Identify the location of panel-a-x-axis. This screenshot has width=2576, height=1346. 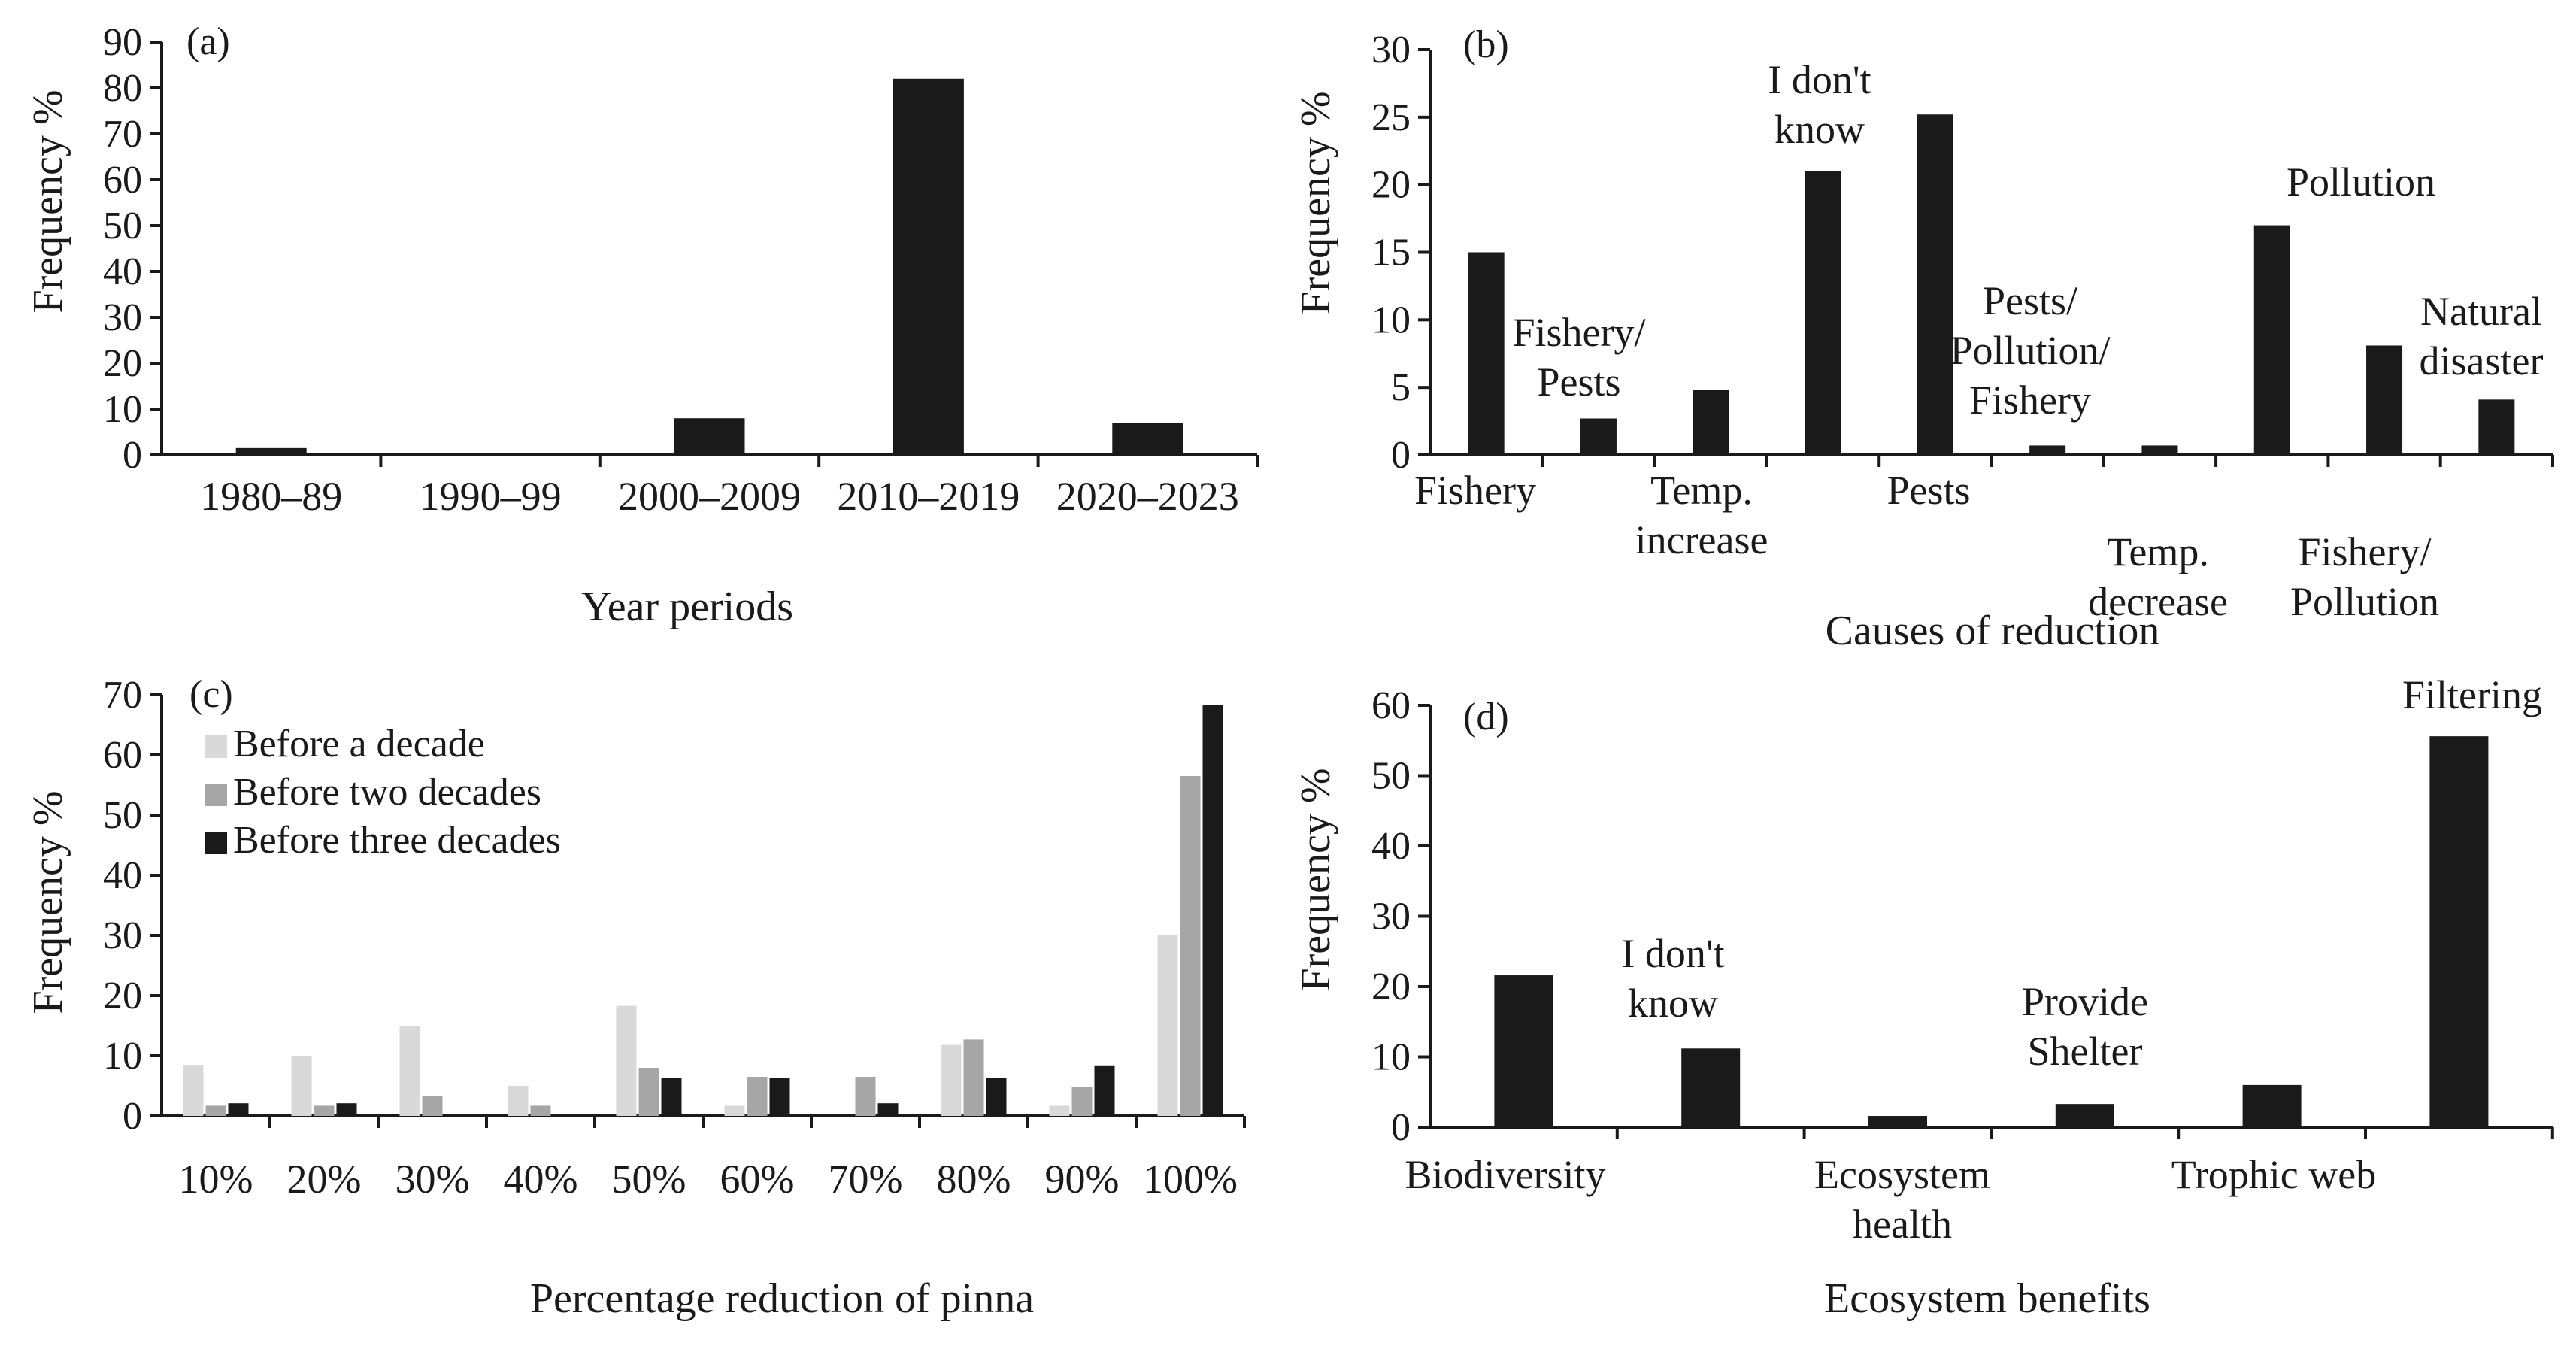
(710, 460).